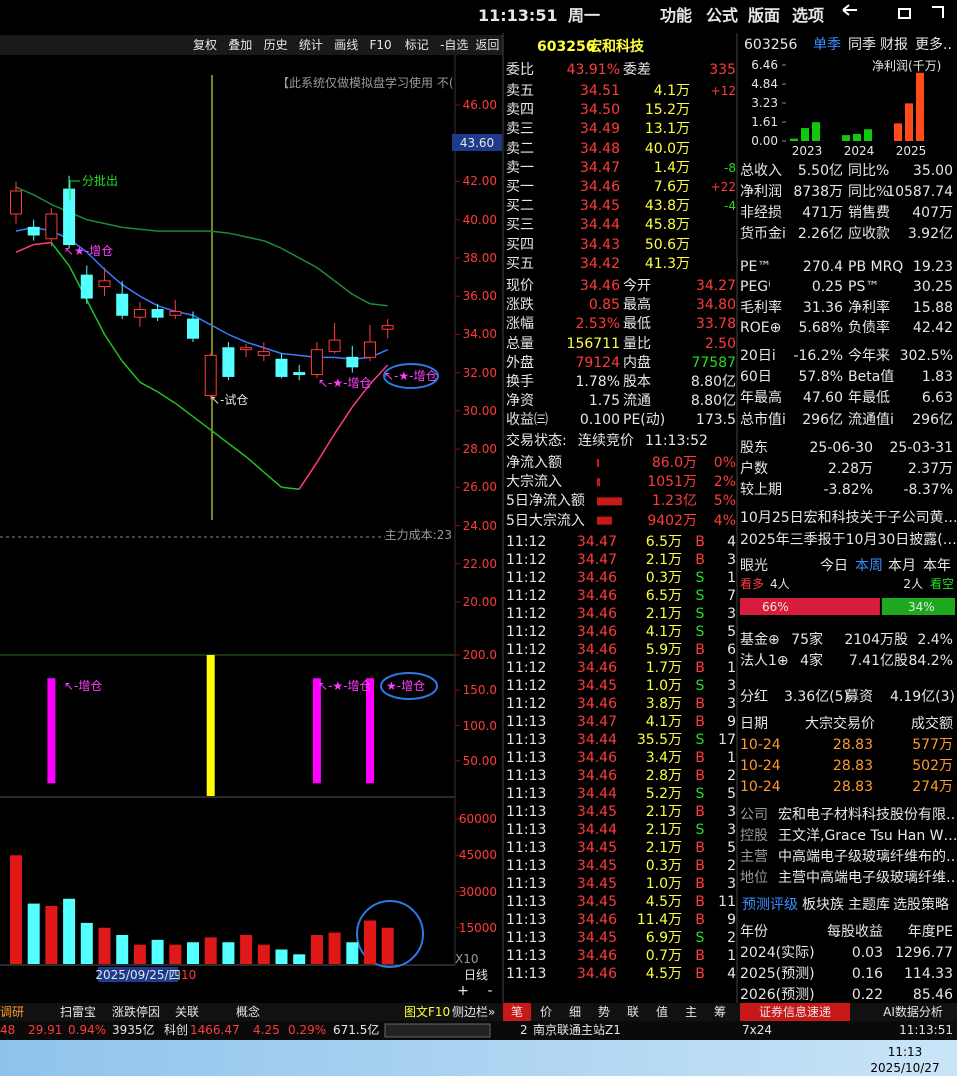  What do you see at coordinates (487, 45) in the screenshot?
I see `toolbar-button: 返回` at bounding box center [487, 45].